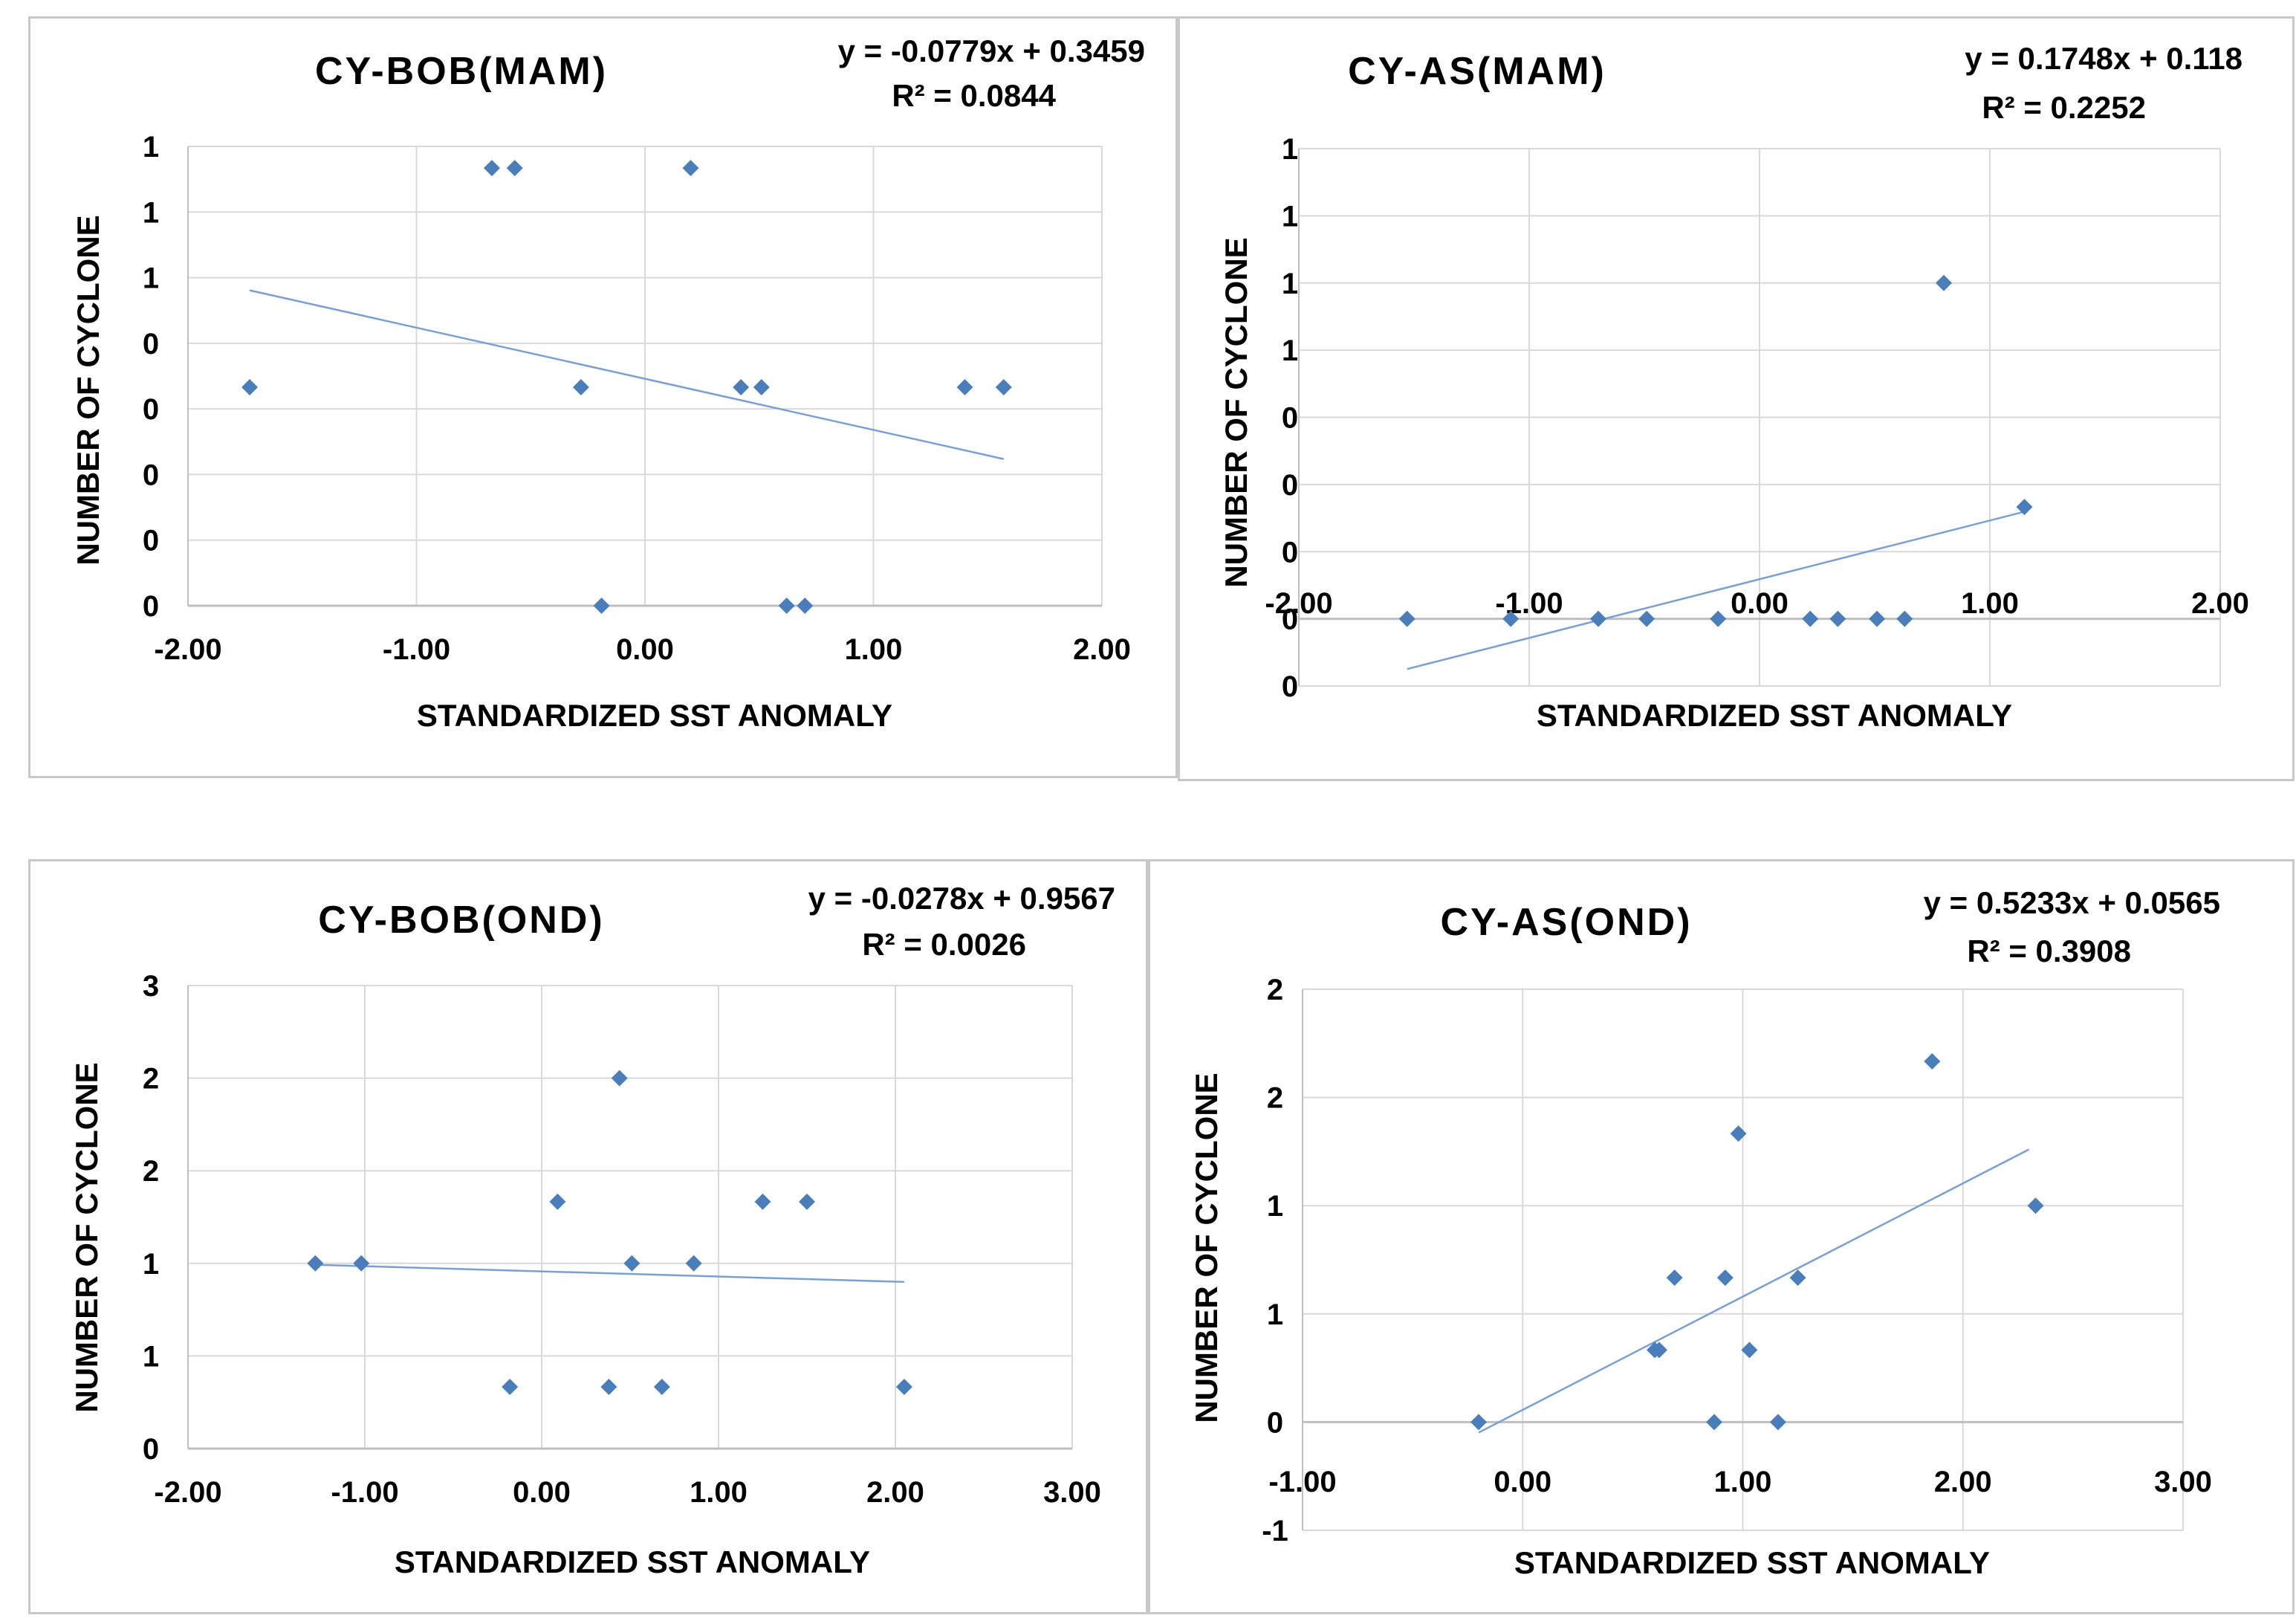 The height and width of the screenshot is (1621, 2296). Describe the element at coordinates (1477, 71) in the screenshot. I see `chart-title: CY-AS(MAM)` at that location.